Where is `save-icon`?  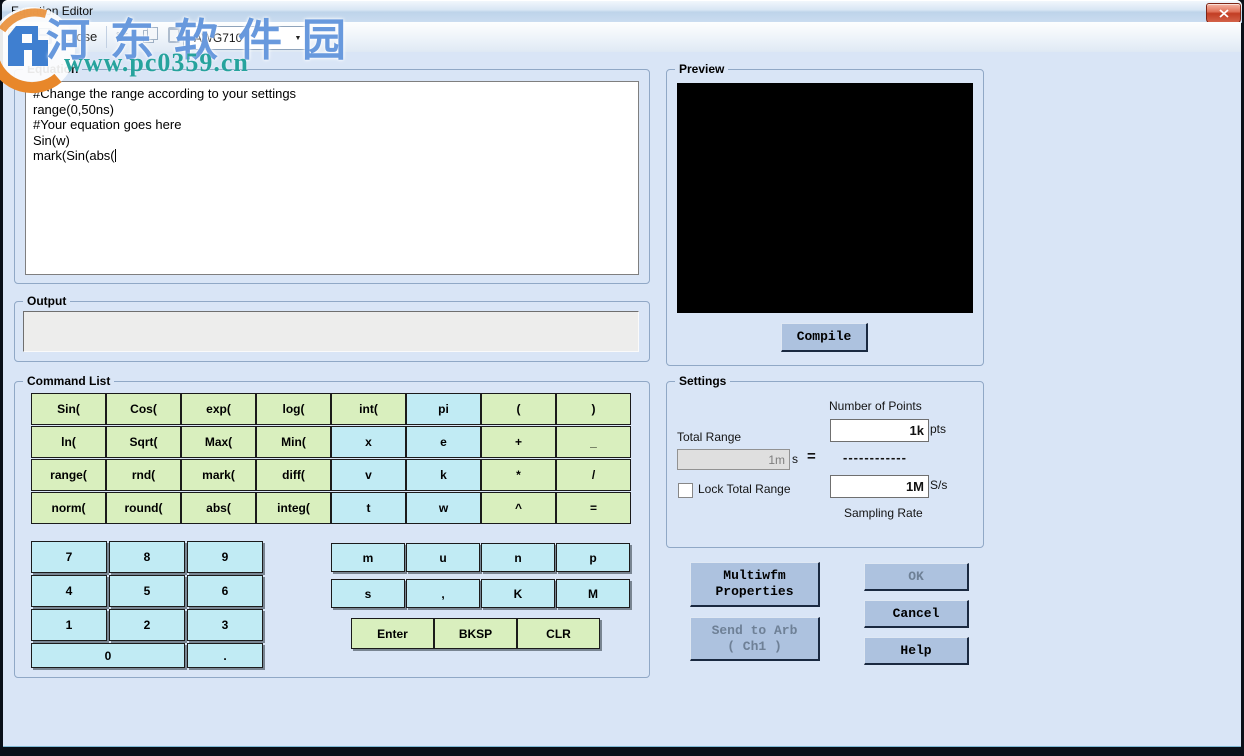 save-icon is located at coordinates (44, 36).